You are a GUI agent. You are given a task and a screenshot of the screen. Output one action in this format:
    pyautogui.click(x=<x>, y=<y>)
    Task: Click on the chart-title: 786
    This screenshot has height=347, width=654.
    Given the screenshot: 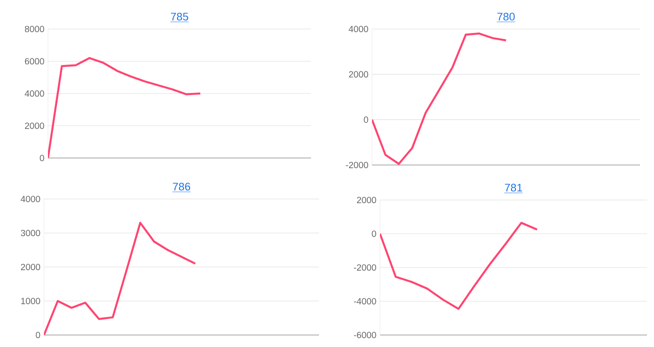 What is the action you would take?
    pyautogui.click(x=181, y=186)
    